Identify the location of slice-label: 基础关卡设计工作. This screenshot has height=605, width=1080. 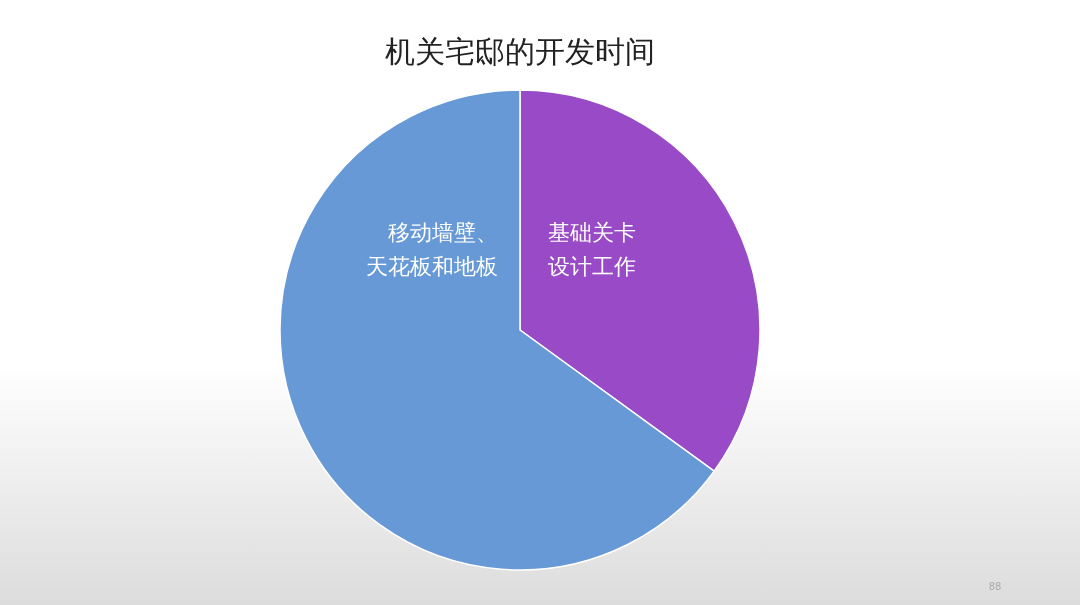
(592, 249).